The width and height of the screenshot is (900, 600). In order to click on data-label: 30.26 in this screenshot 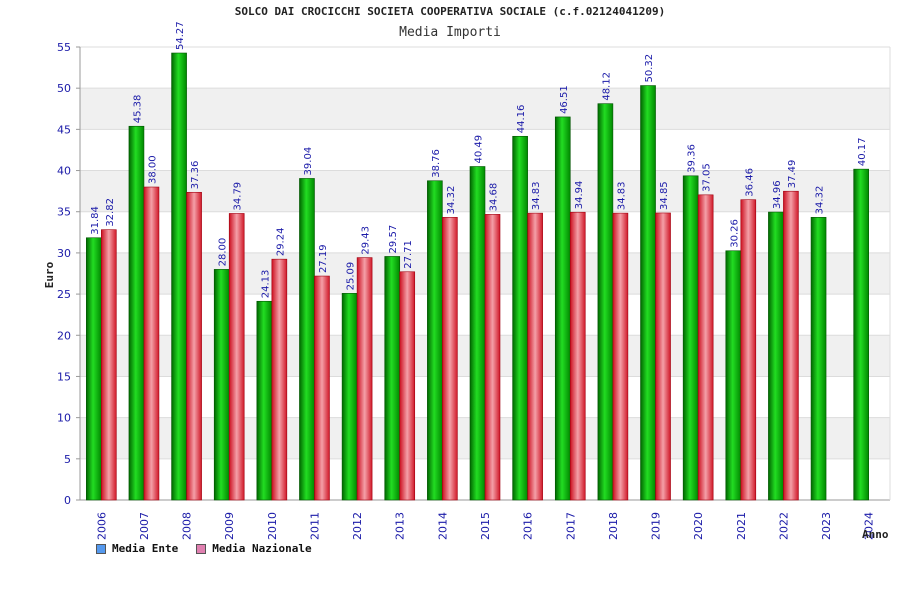, I will do `click(734, 233)`.